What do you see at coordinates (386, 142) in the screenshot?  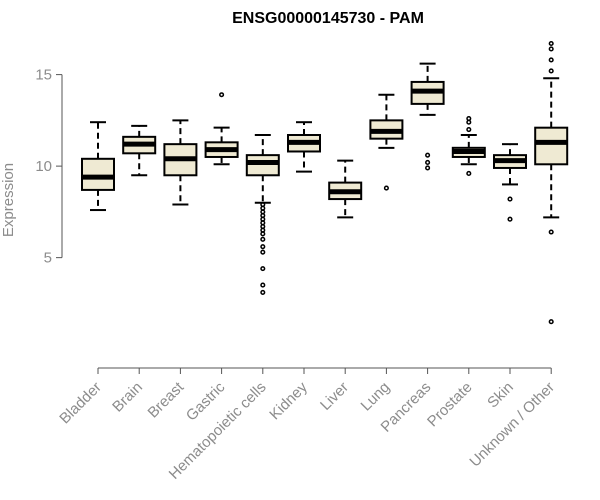 I see `box-lung` at bounding box center [386, 142].